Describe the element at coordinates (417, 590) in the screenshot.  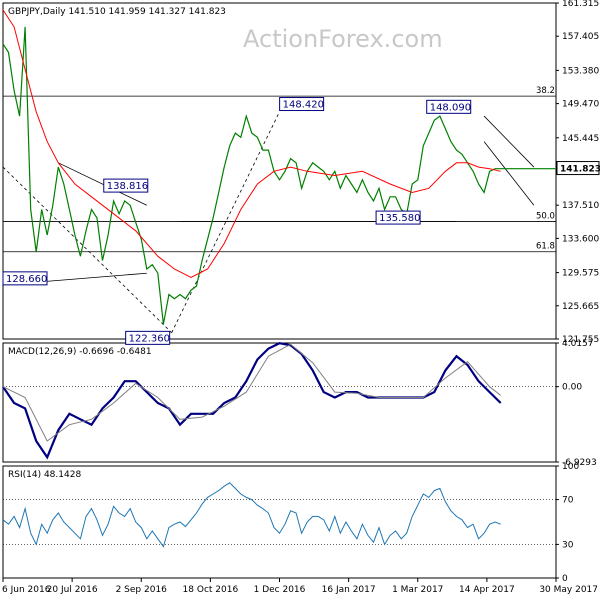
I see `x-tick-label: 1 Mar 2017` at that location.